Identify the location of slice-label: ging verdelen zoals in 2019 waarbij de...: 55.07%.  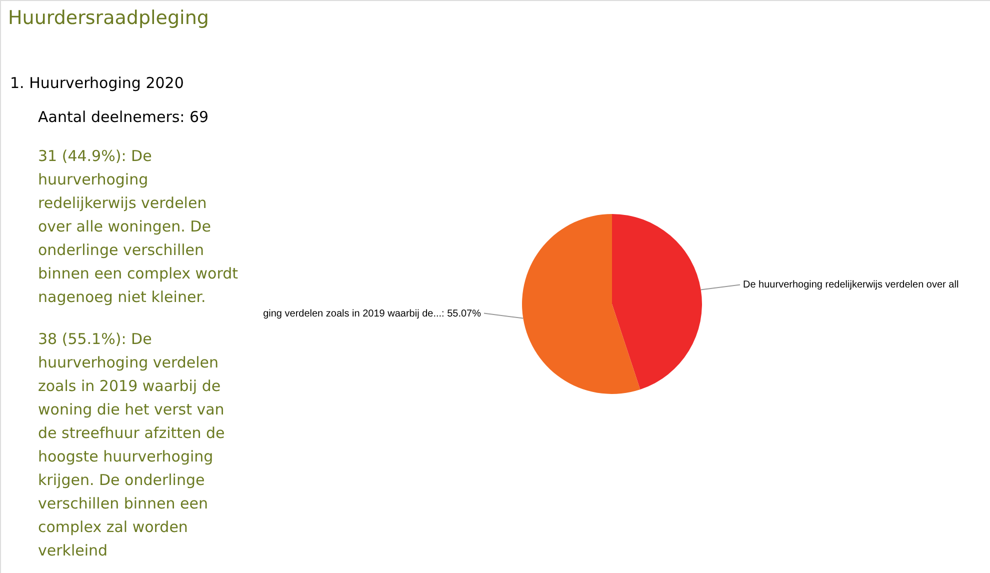
(372, 314).